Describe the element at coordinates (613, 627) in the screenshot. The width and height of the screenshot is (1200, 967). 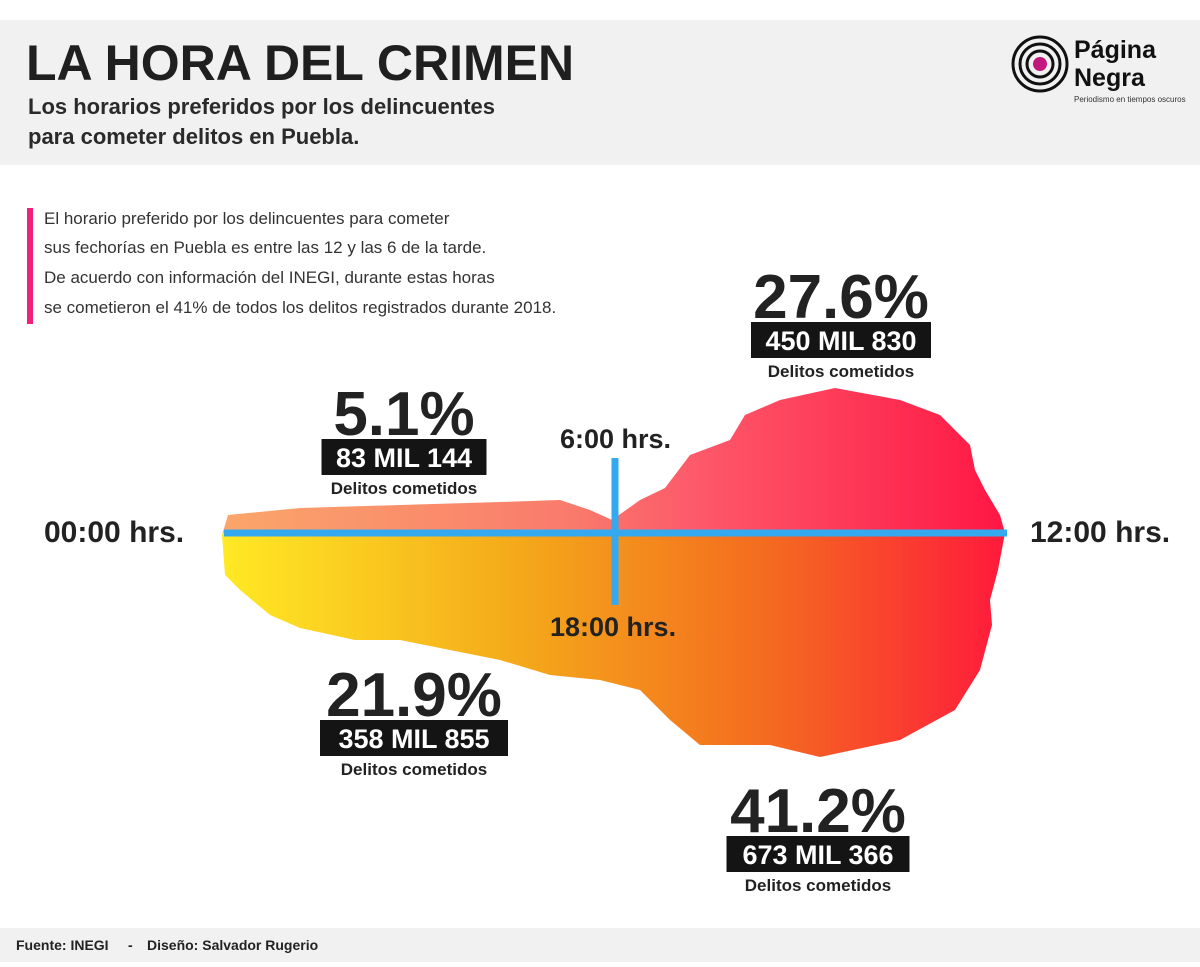
I see `axis-label: 18:00 hrs.` at that location.